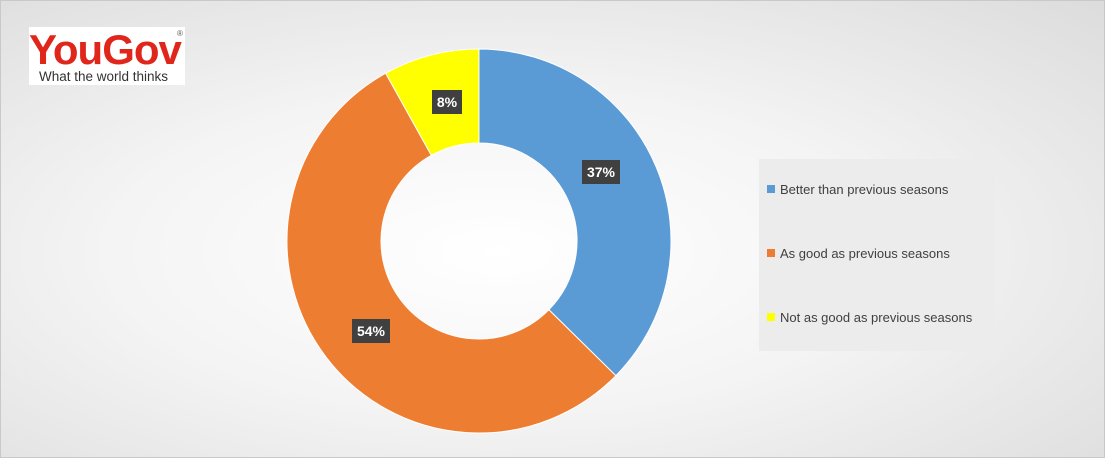 The height and width of the screenshot is (458, 1105). I want to click on legend-label-better: Better than previous seasons, so click(864, 189).